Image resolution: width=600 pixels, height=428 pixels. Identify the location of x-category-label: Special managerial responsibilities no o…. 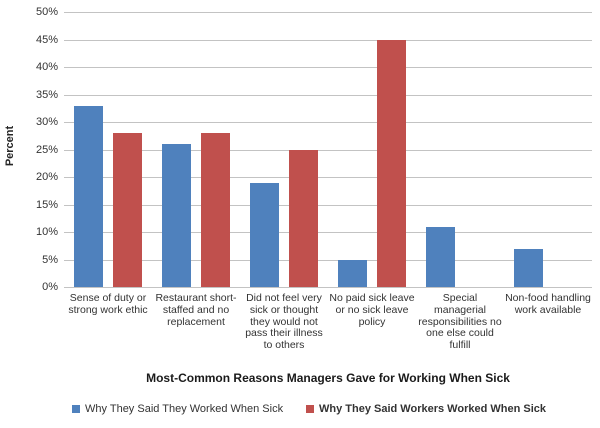
(460, 321).